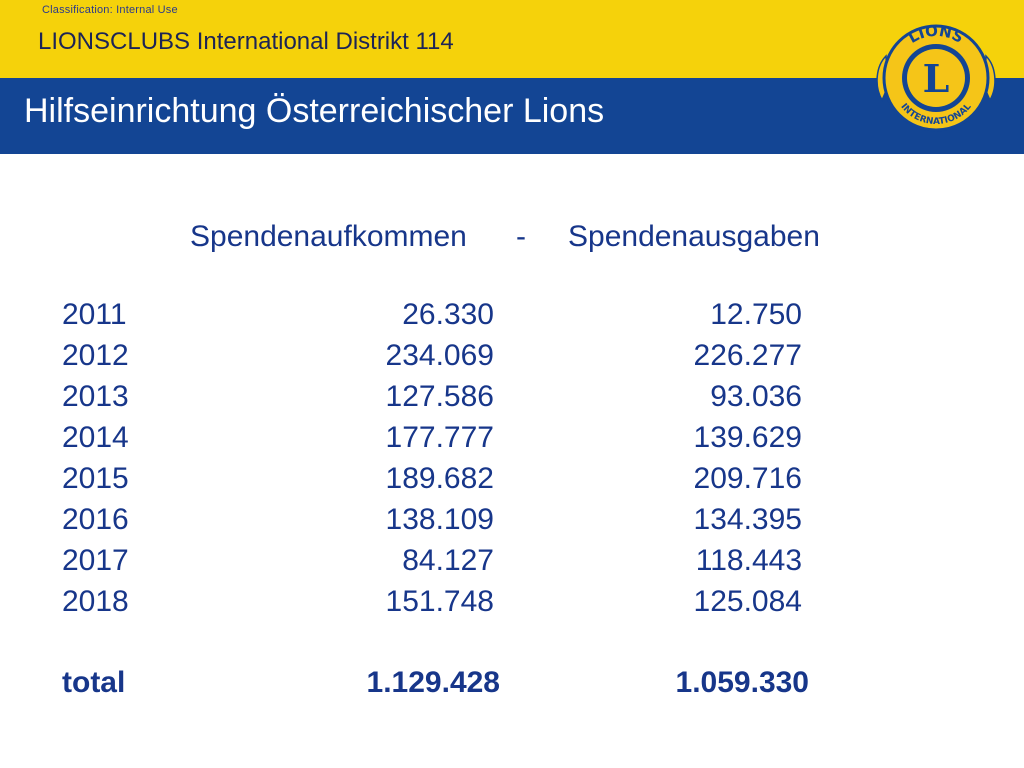  Describe the element at coordinates (448, 560) in the screenshot. I see `income-cell: 84.127` at that location.